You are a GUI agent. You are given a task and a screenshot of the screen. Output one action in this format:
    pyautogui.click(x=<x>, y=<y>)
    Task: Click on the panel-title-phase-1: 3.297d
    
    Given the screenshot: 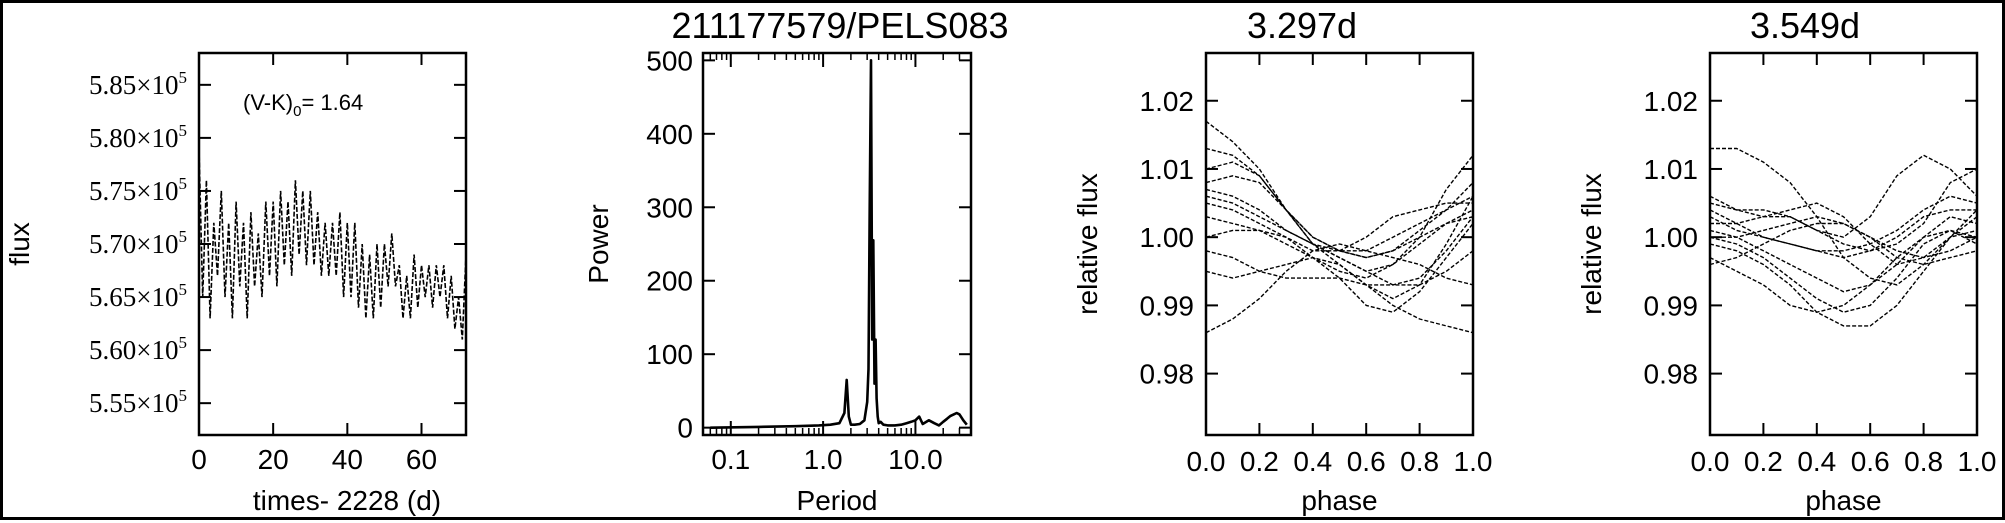 What is the action you would take?
    pyautogui.click(x=1302, y=25)
    